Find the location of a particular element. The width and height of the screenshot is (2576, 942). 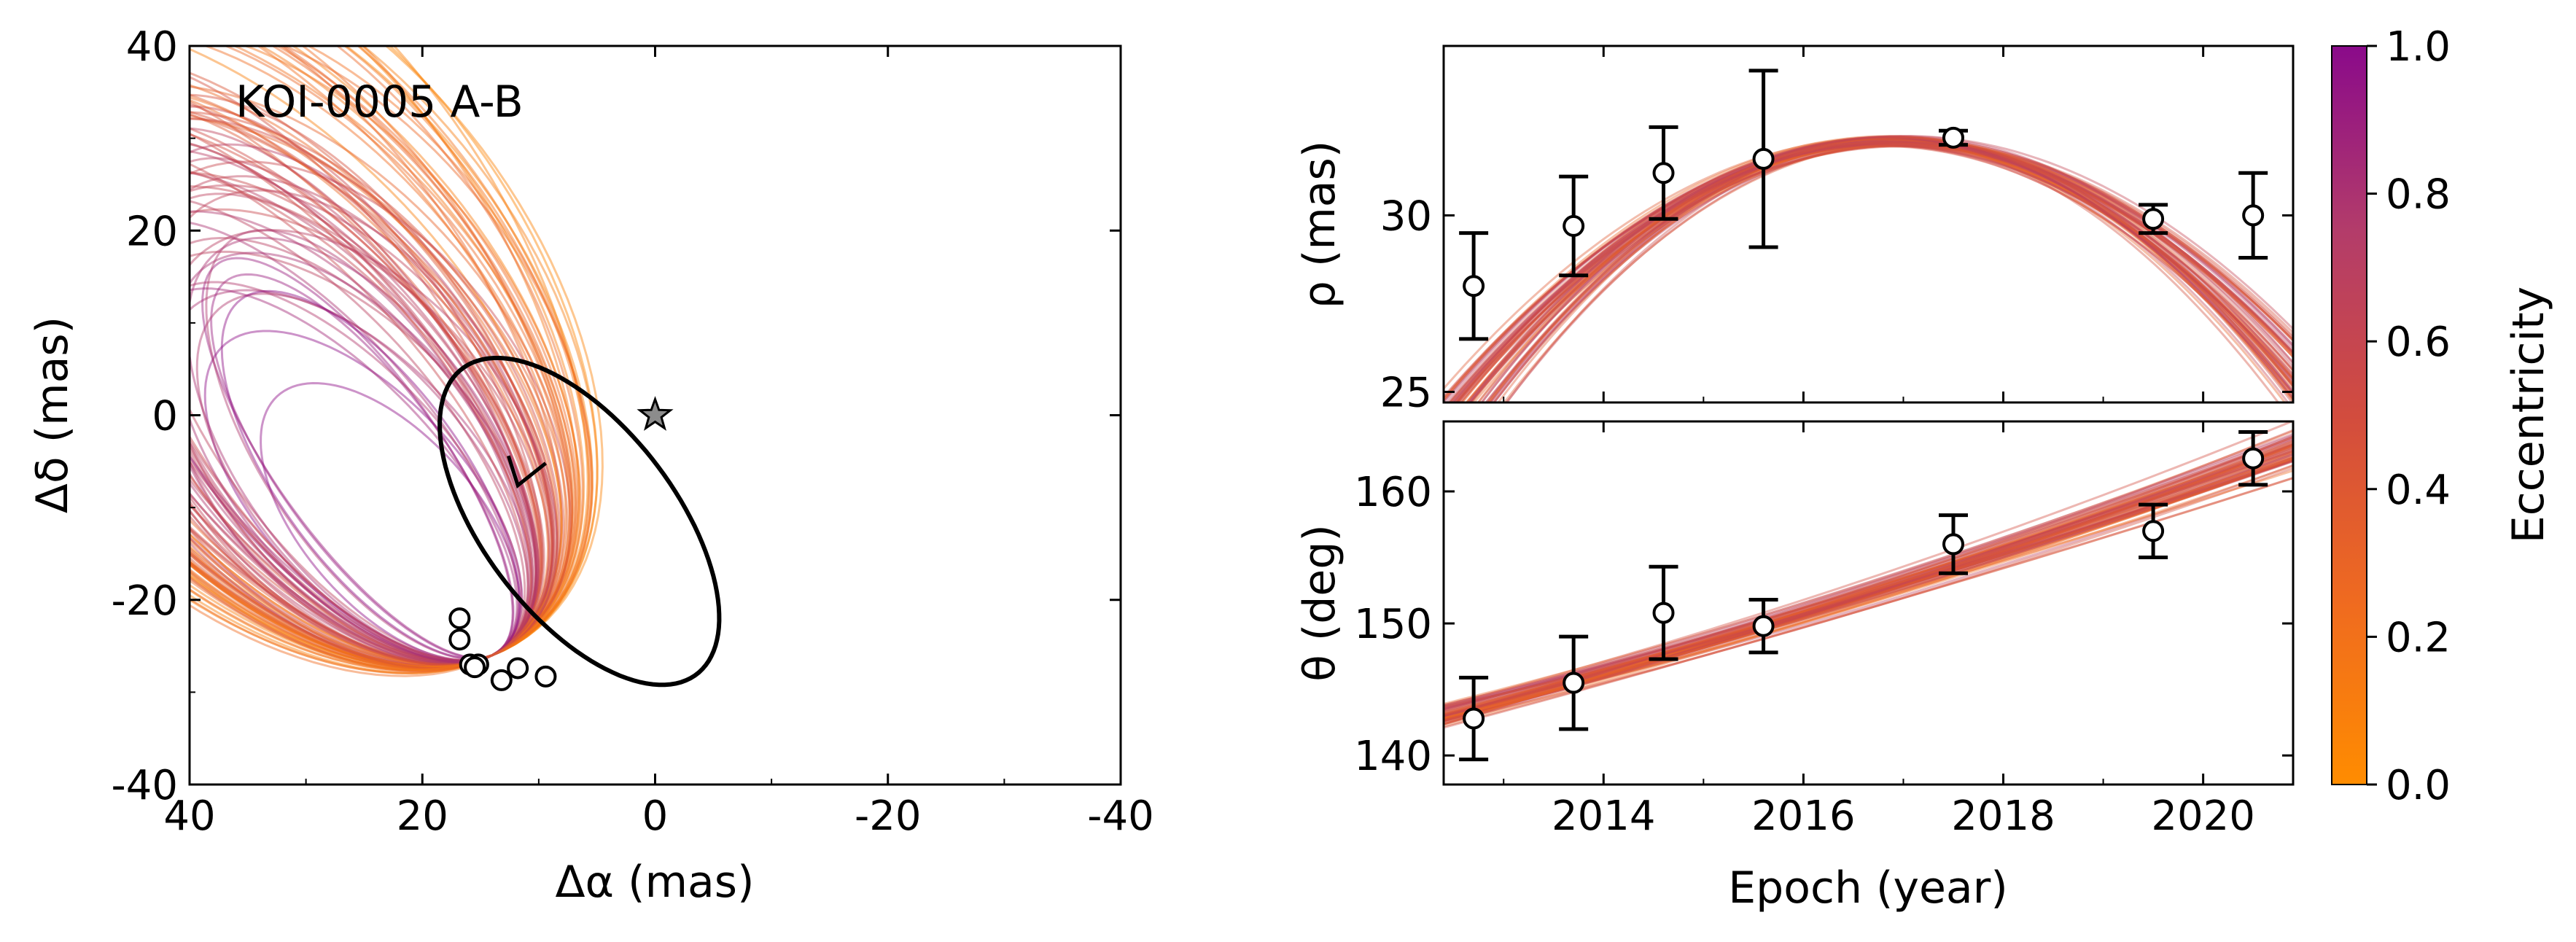

orbit-star is located at coordinates (655, 413).